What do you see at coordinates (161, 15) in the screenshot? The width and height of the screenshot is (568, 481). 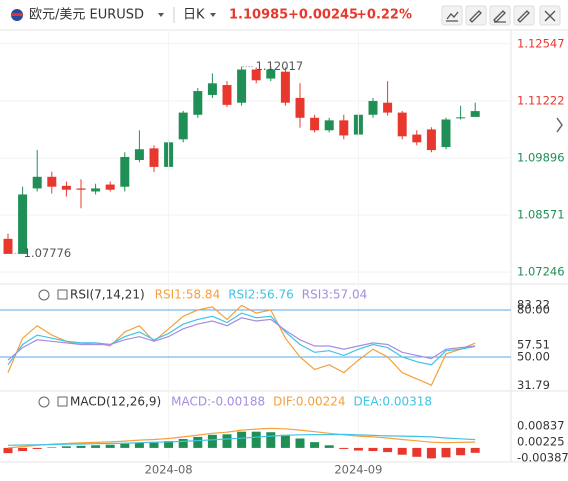 I see `caret` at bounding box center [161, 15].